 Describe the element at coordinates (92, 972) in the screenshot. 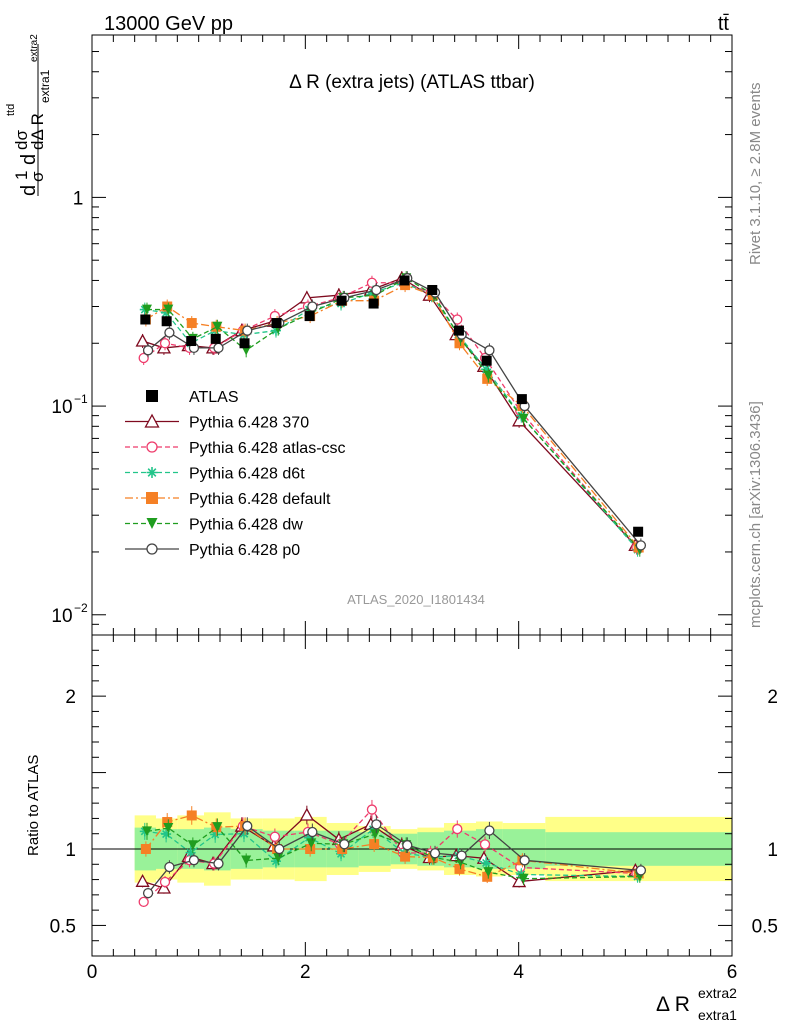

I see `x-tick-label: 0` at that location.